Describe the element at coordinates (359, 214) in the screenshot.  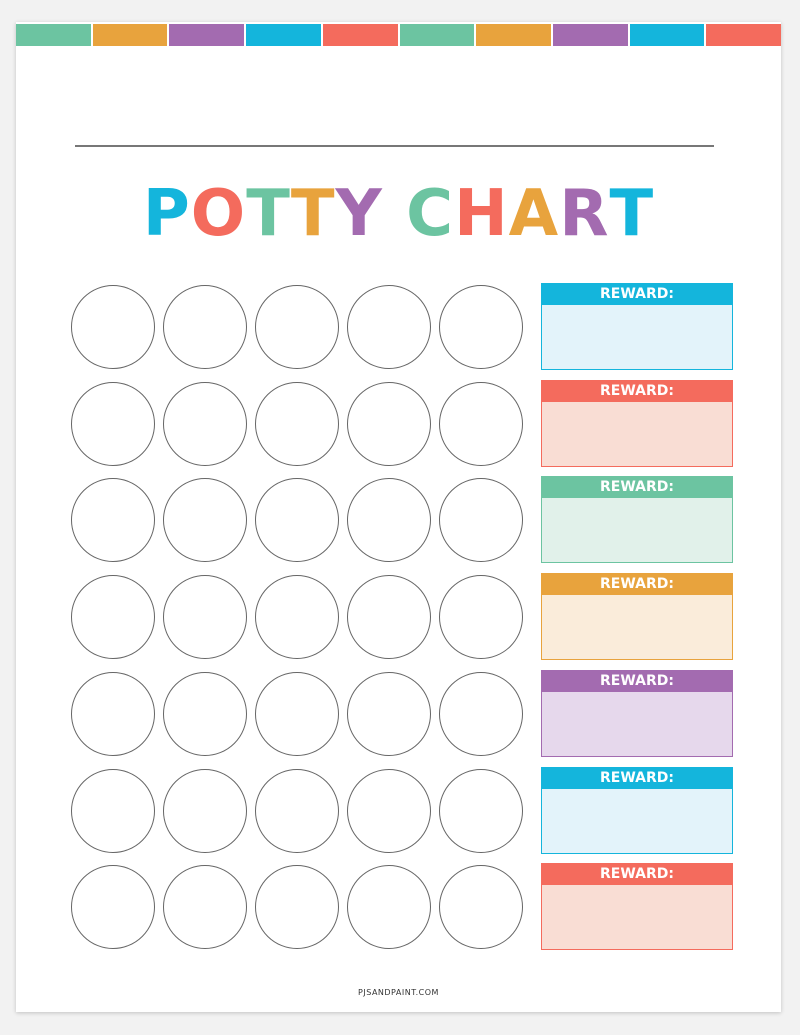
I see `title-letter: Y` at that location.